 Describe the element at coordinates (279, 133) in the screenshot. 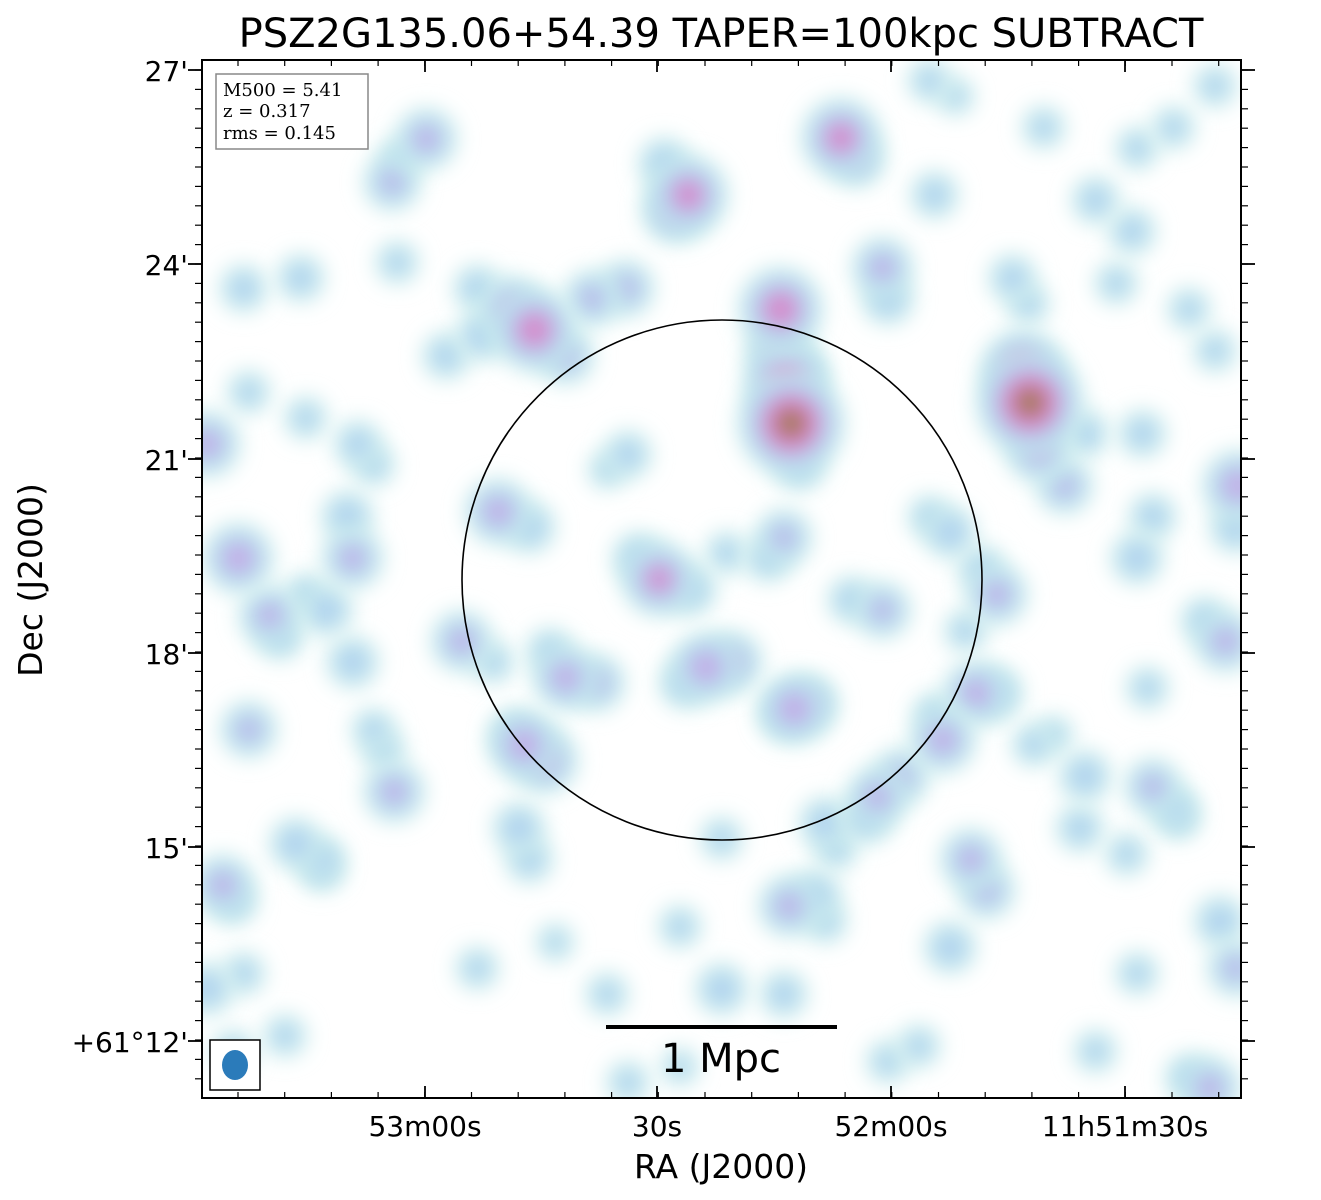

I see `info-rms: rms = 0.145` at that location.